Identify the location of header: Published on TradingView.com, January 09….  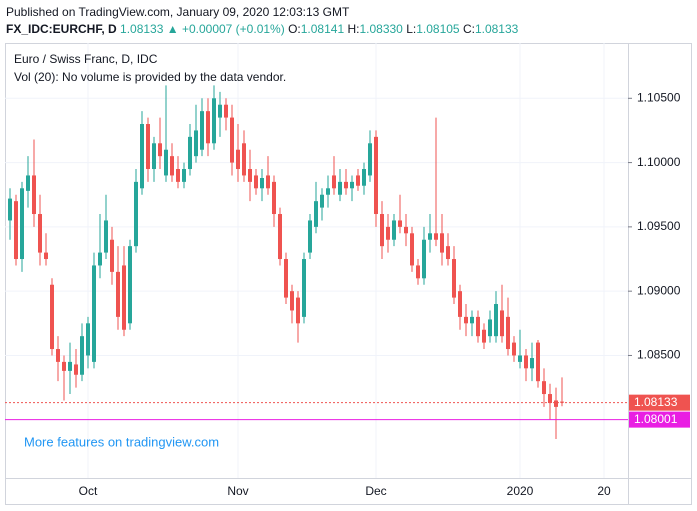
(262, 21).